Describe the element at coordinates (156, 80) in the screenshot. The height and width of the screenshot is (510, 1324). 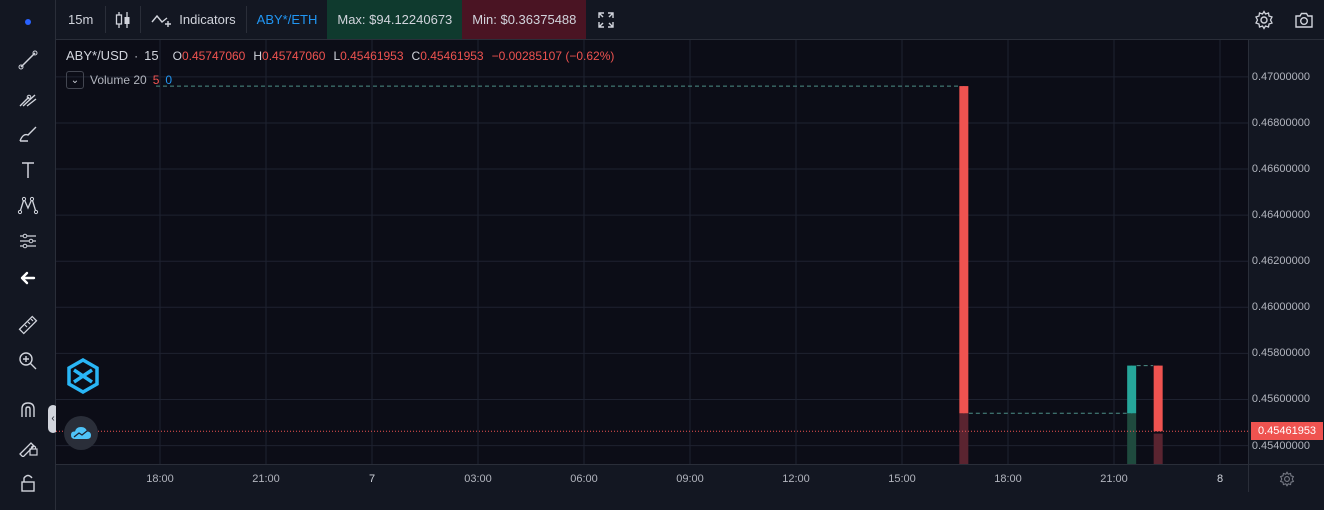
I see `volume-value-1: 5` at that location.